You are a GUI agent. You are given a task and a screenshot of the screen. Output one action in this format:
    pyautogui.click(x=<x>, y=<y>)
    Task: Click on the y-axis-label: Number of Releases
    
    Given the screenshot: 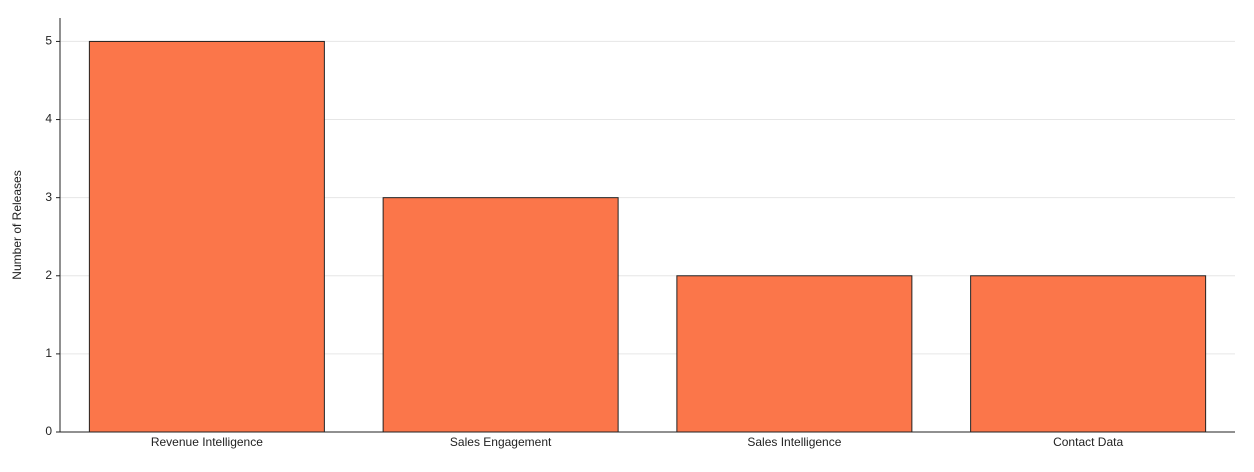 What is the action you would take?
    pyautogui.click(x=17, y=224)
    